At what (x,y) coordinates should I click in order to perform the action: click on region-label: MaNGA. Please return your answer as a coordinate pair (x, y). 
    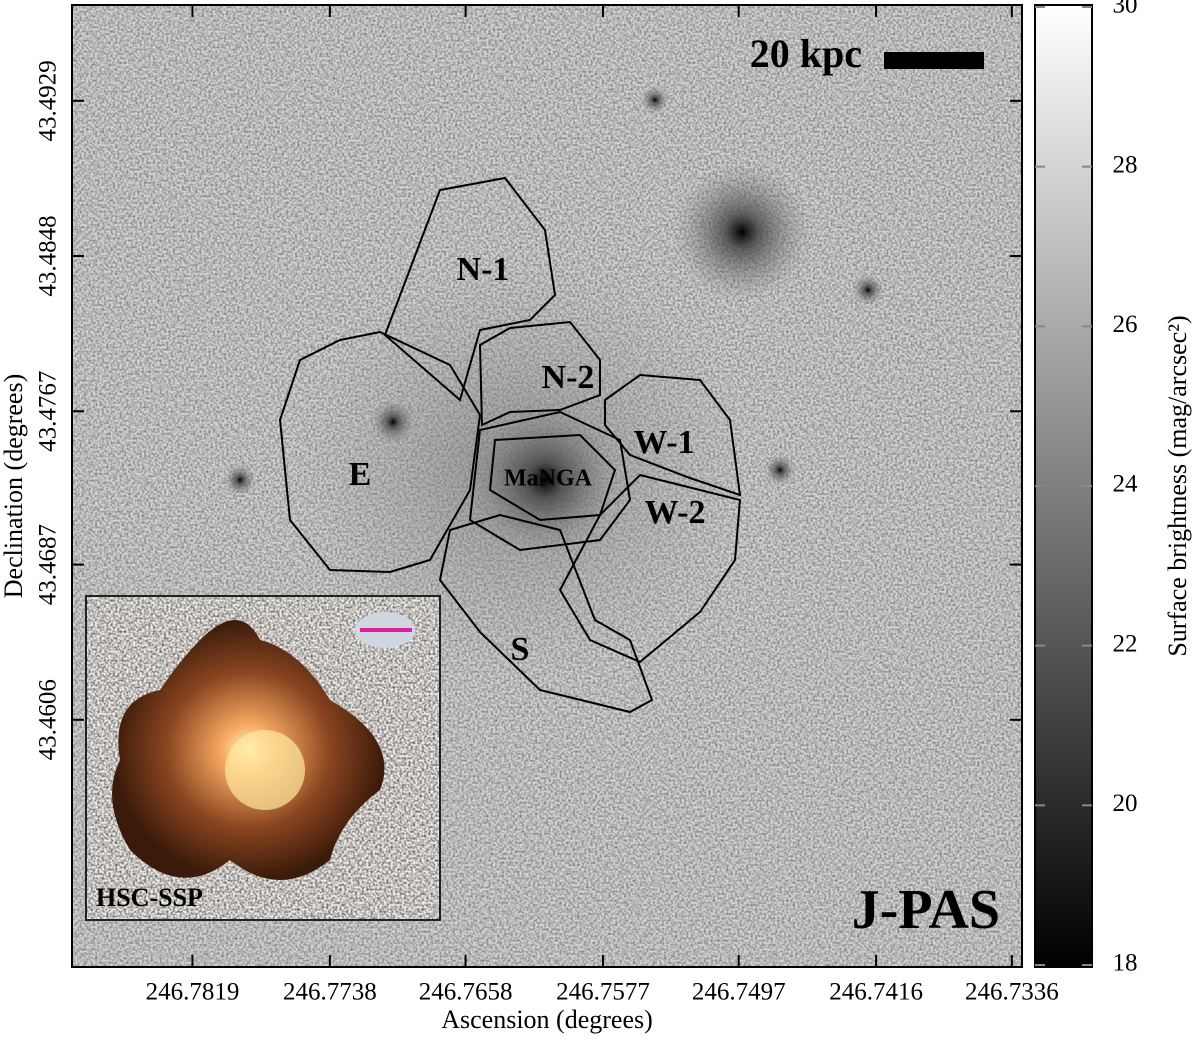
    Looking at the image, I should click on (548, 479).